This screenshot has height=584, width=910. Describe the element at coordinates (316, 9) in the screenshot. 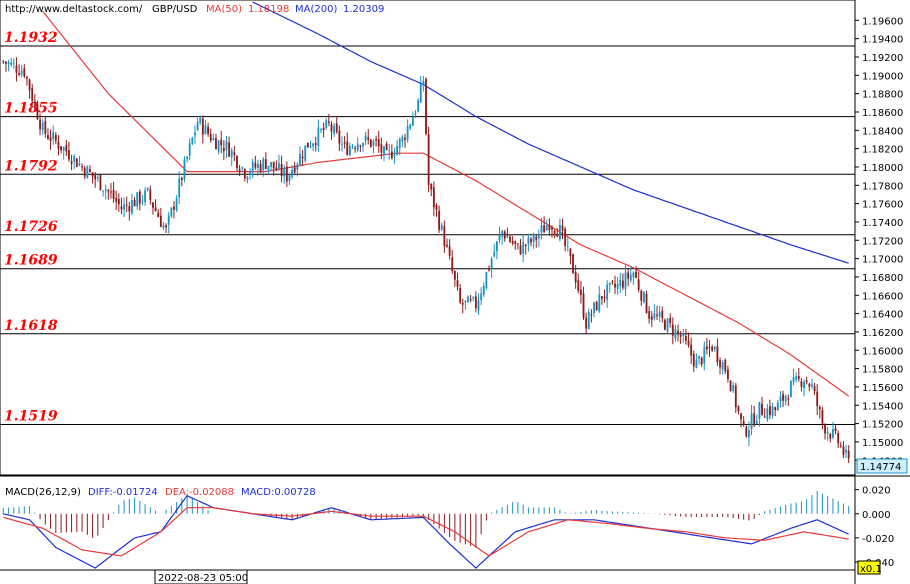

I see `ma200-label: MA(200)` at that location.